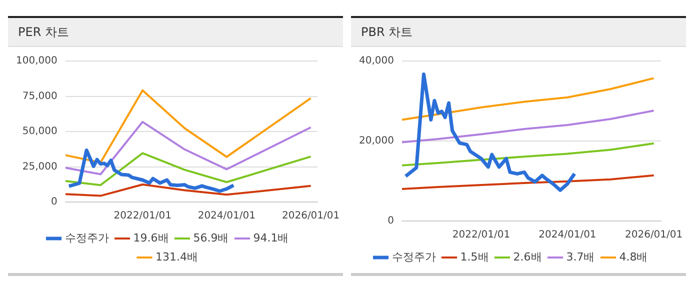  What do you see at coordinates (37, 61) in the screenshot?
I see `y-tick-label: 100,000` at bounding box center [37, 61].